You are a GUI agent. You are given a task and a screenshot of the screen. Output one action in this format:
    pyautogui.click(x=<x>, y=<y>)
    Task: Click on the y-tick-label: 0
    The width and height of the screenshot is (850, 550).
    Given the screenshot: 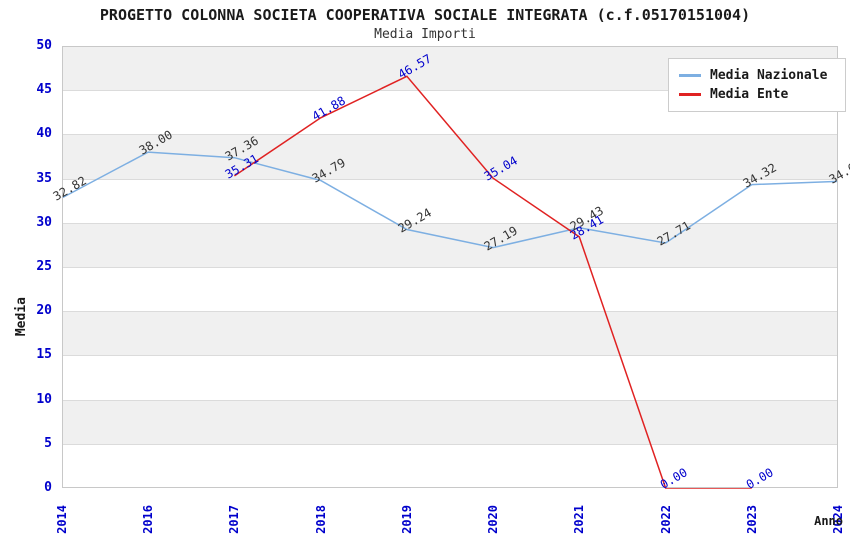 What is the action you would take?
    pyautogui.click(x=48, y=487)
    